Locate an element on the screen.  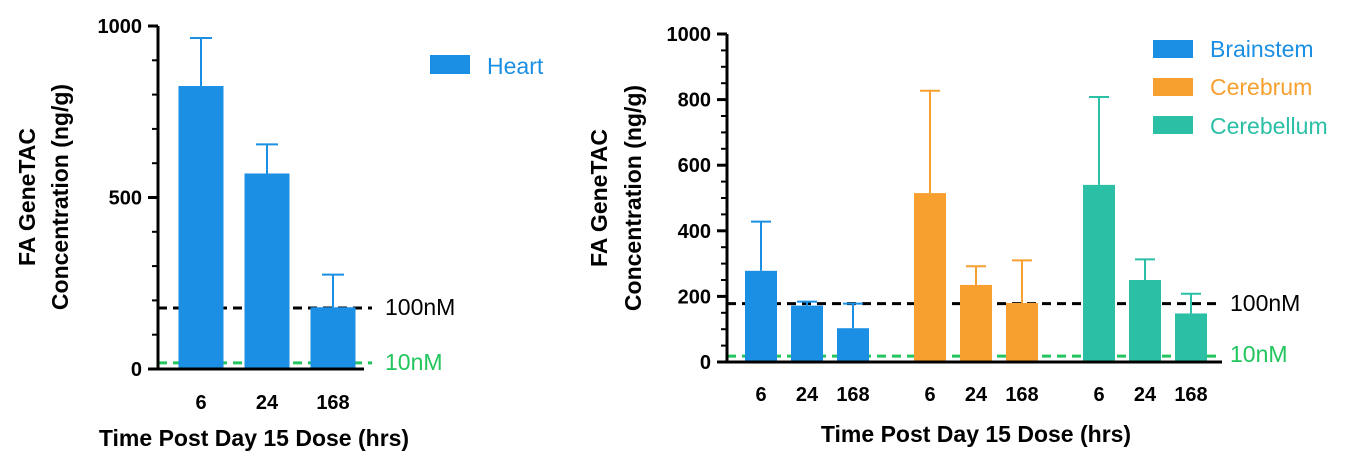
brain-y-tick-label: 200 is located at coordinates (694, 297).